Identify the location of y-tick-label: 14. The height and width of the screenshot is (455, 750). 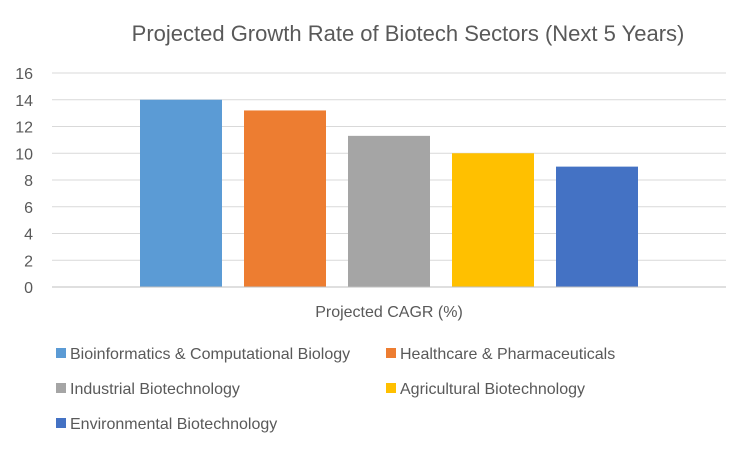
(24, 101).